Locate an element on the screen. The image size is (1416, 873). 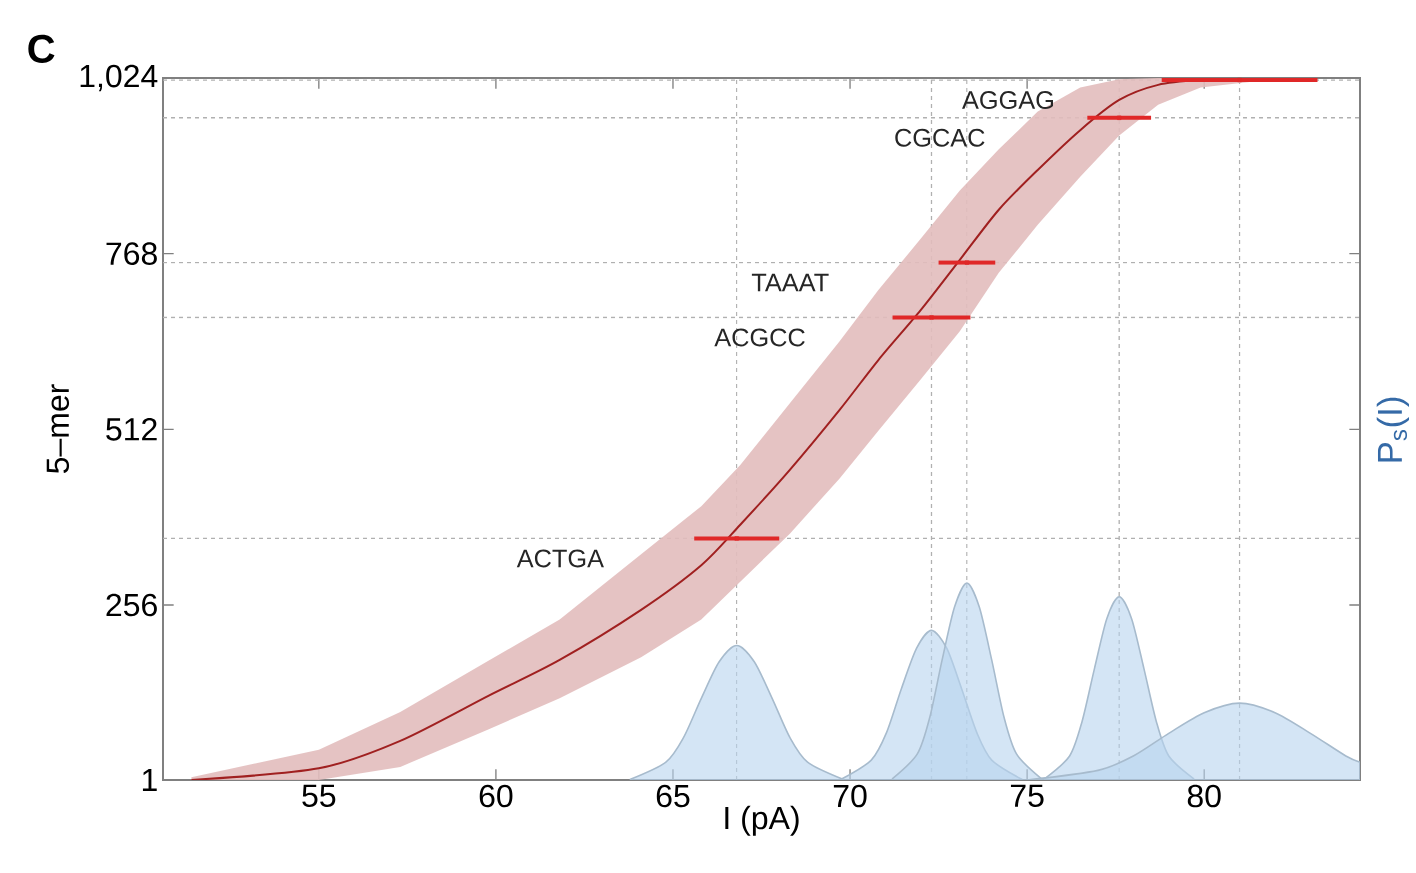
x-tick-label: 70 is located at coordinates (850, 796).